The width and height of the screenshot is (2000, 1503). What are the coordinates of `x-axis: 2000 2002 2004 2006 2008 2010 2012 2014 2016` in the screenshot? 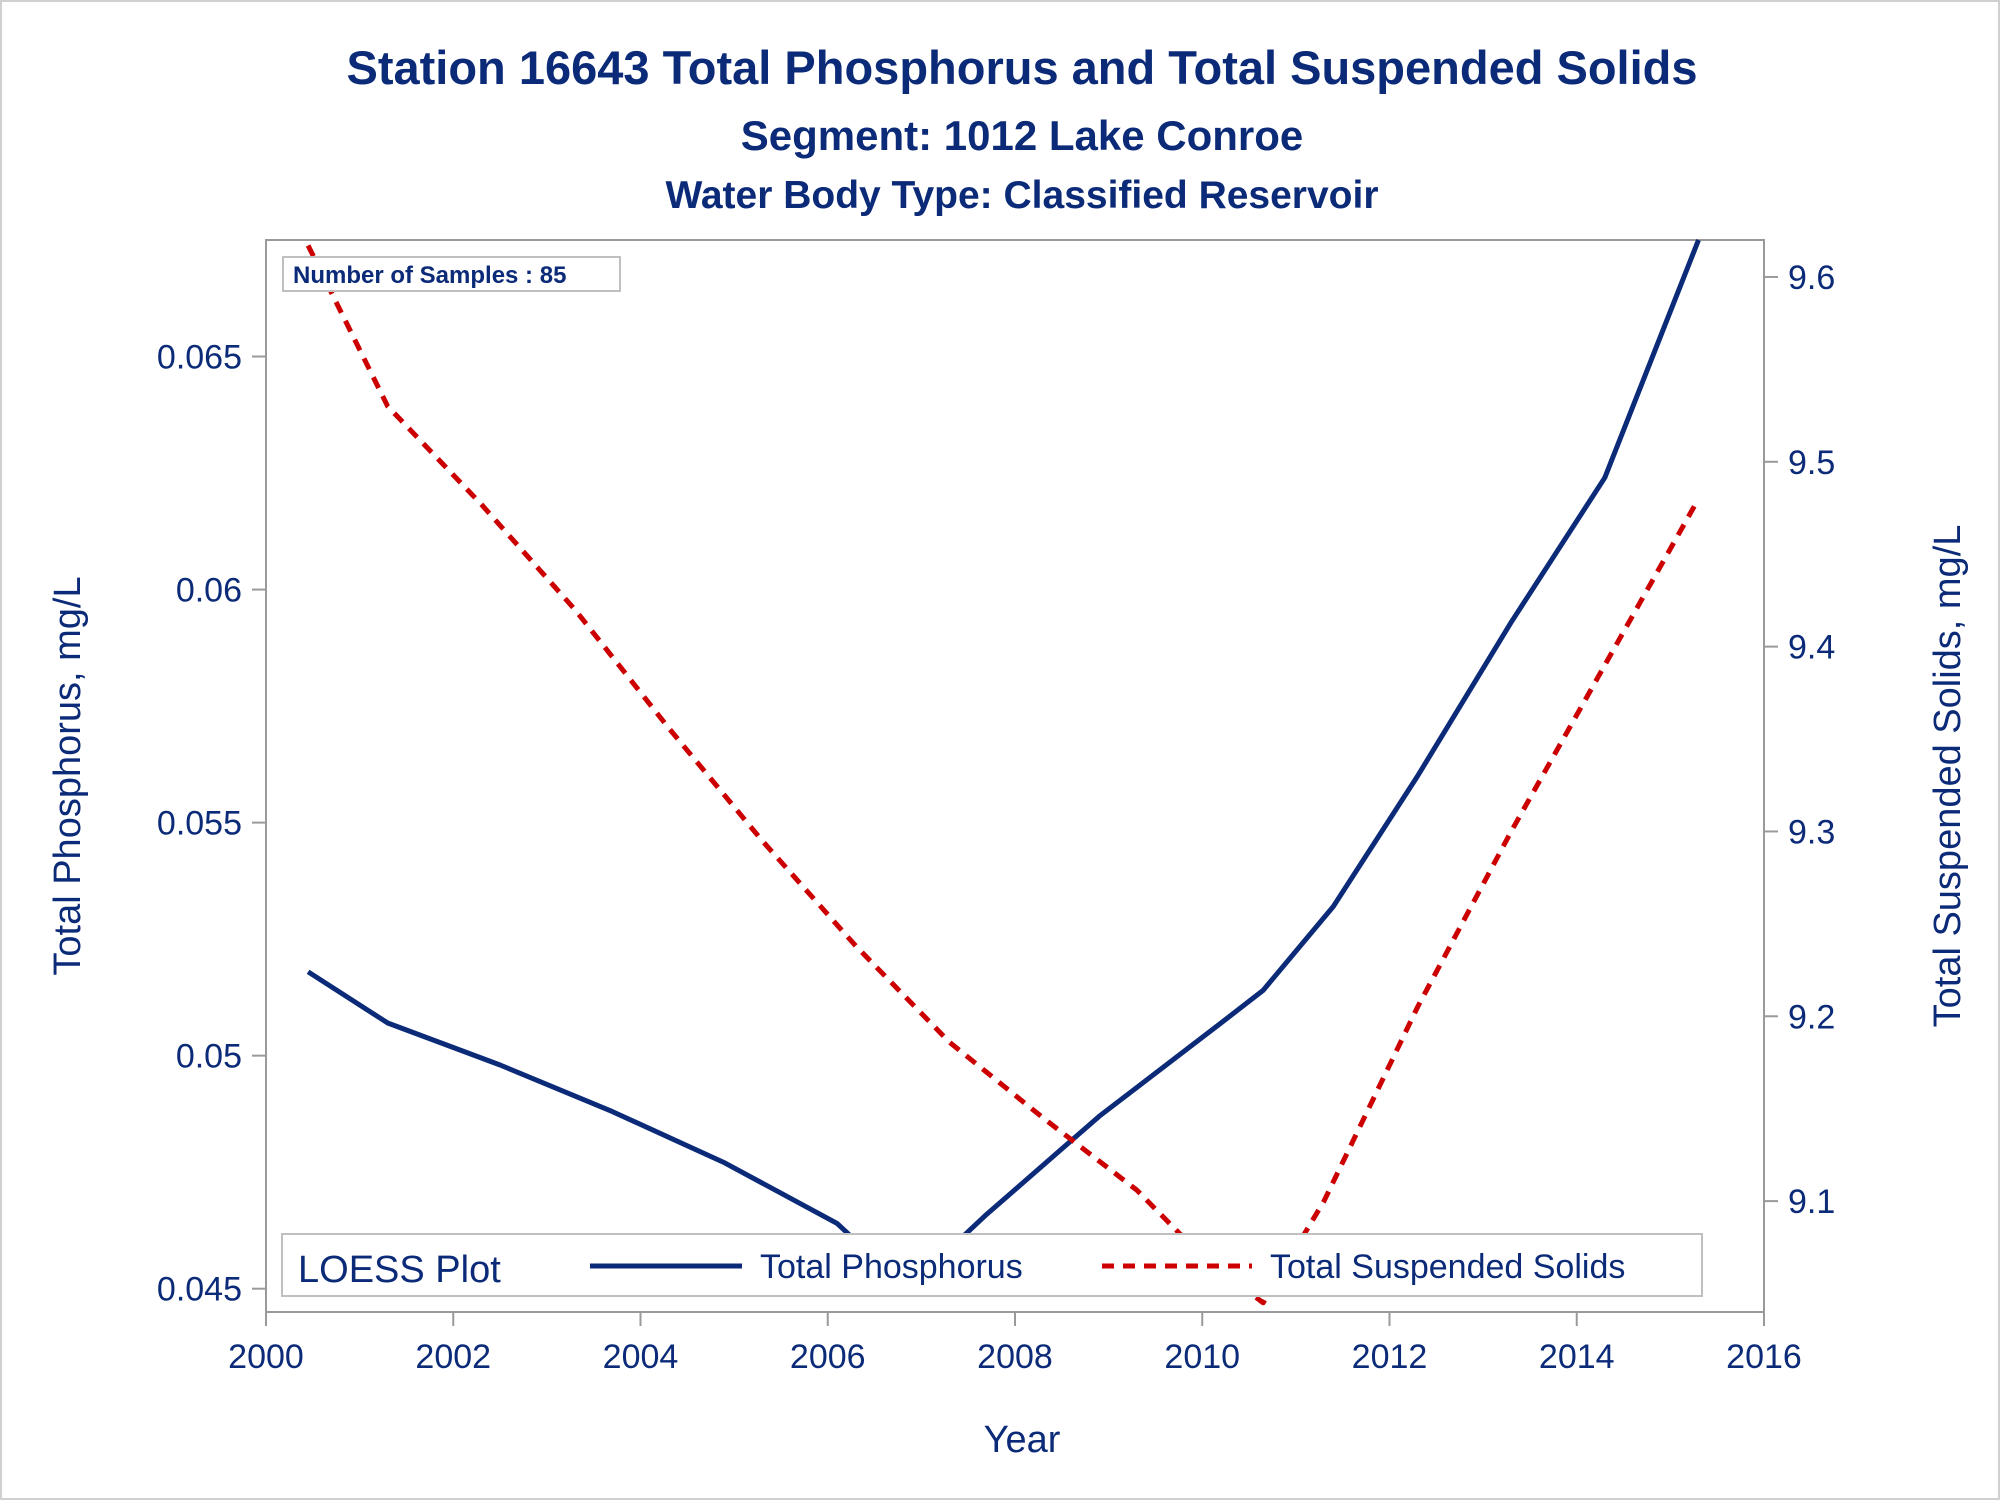 It's located at (1015, 1343).